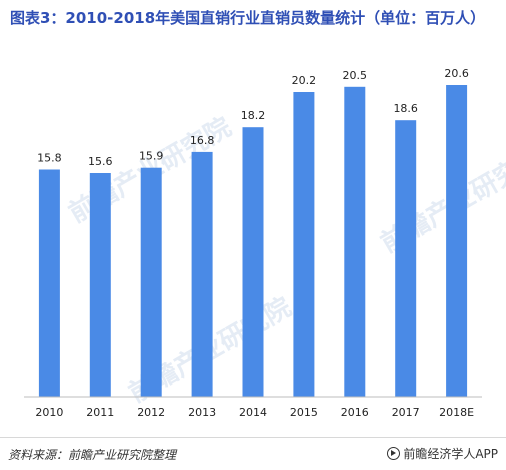 The width and height of the screenshot is (506, 470). What do you see at coordinates (406, 258) in the screenshot?
I see `bar-2017` at bounding box center [406, 258].